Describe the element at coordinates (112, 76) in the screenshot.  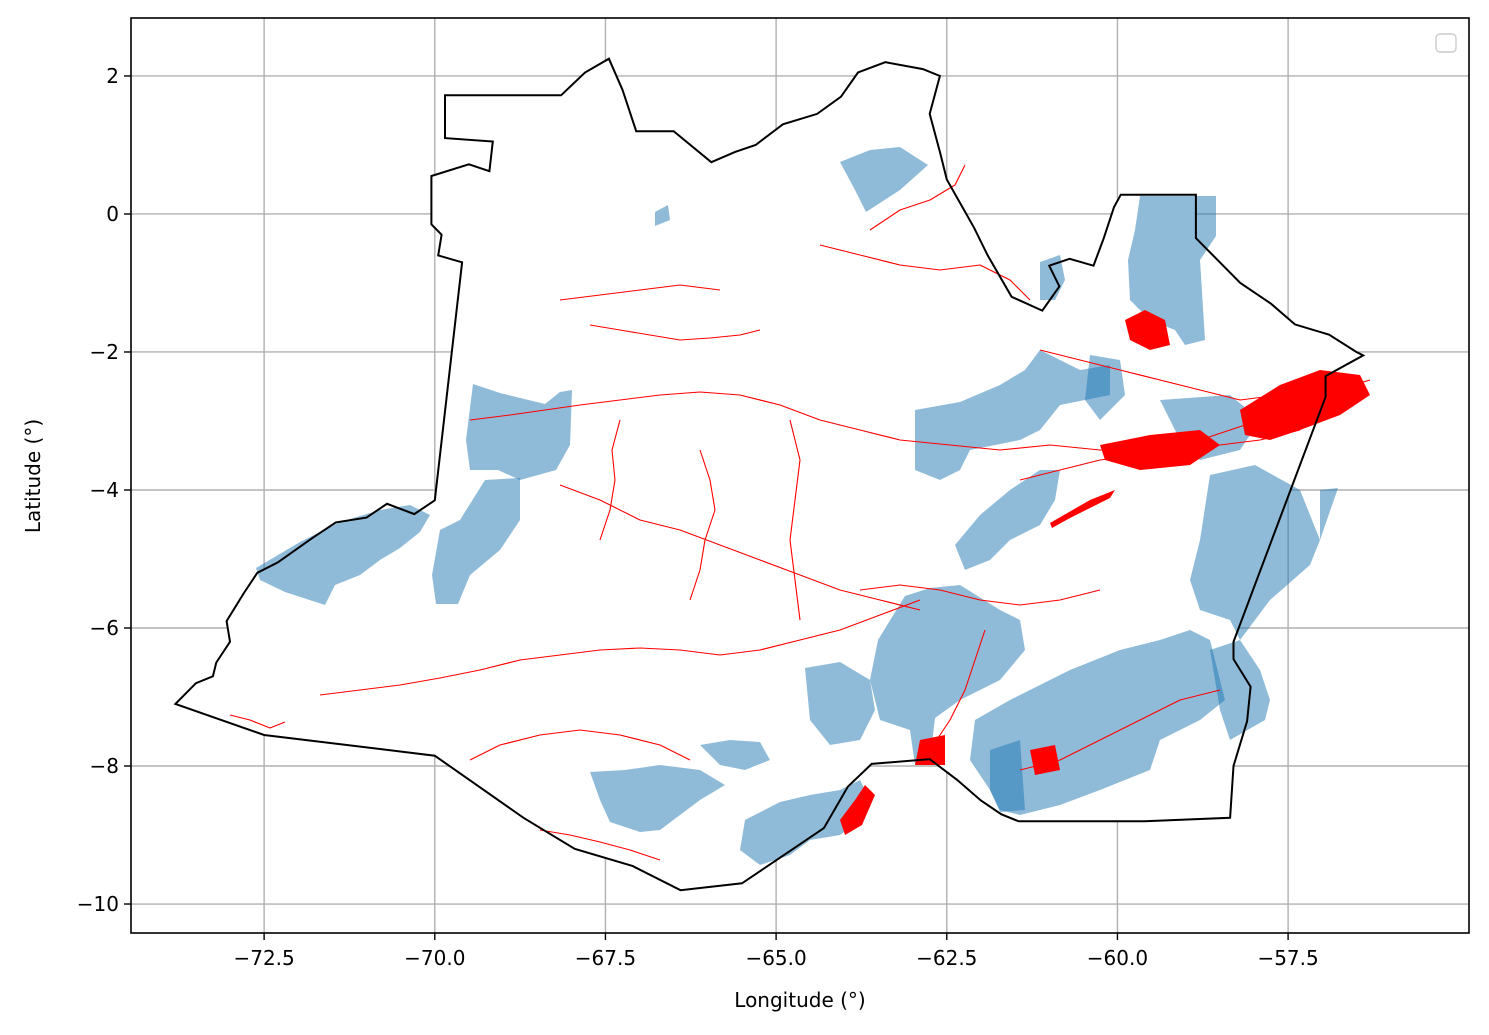
I see `y-tick-label: 2` at that location.